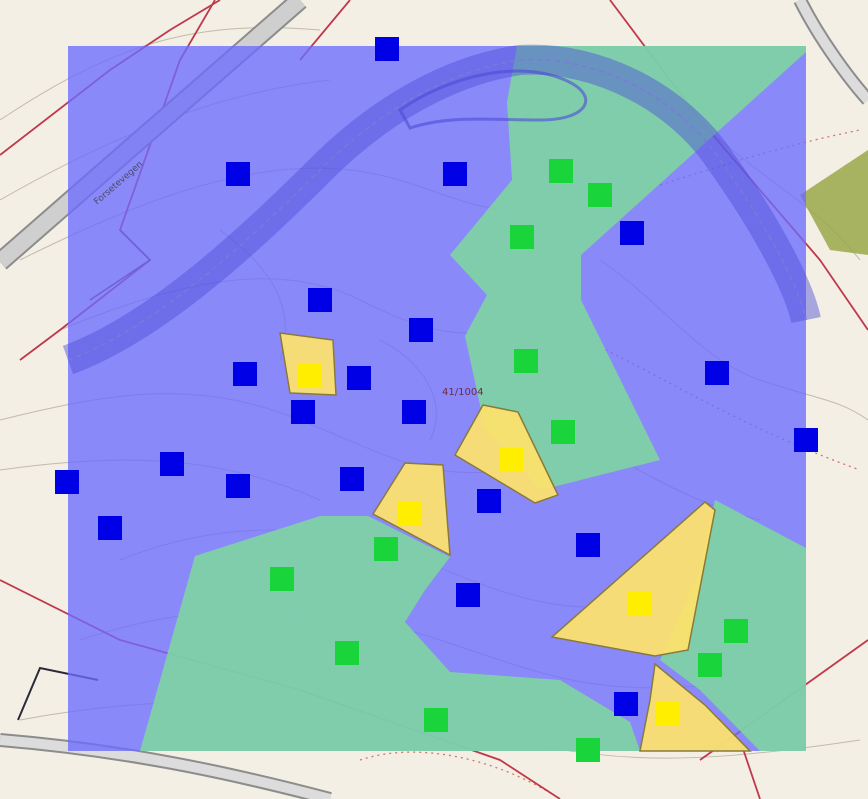 Image resolution: width=868 pixels, height=799 pixels. I want to click on parcel-label: 41/1004, so click(463, 392).